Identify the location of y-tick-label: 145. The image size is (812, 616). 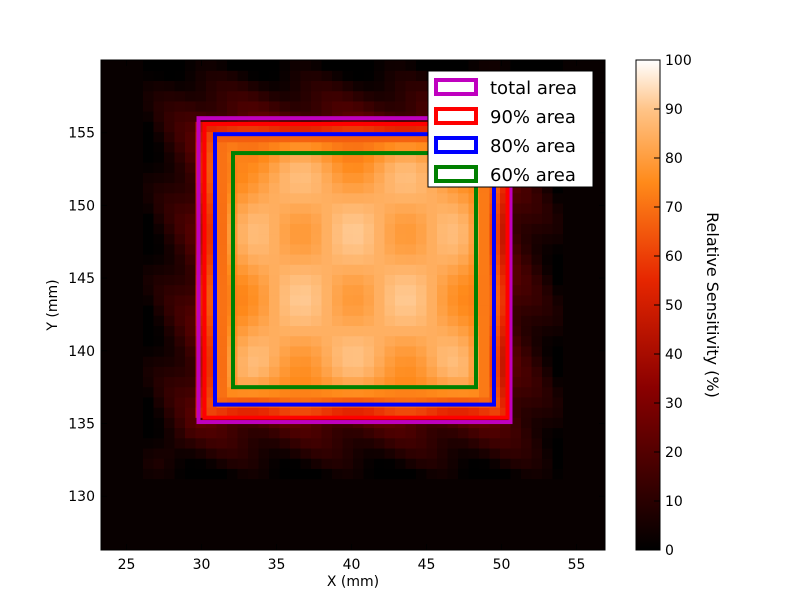
(81, 279).